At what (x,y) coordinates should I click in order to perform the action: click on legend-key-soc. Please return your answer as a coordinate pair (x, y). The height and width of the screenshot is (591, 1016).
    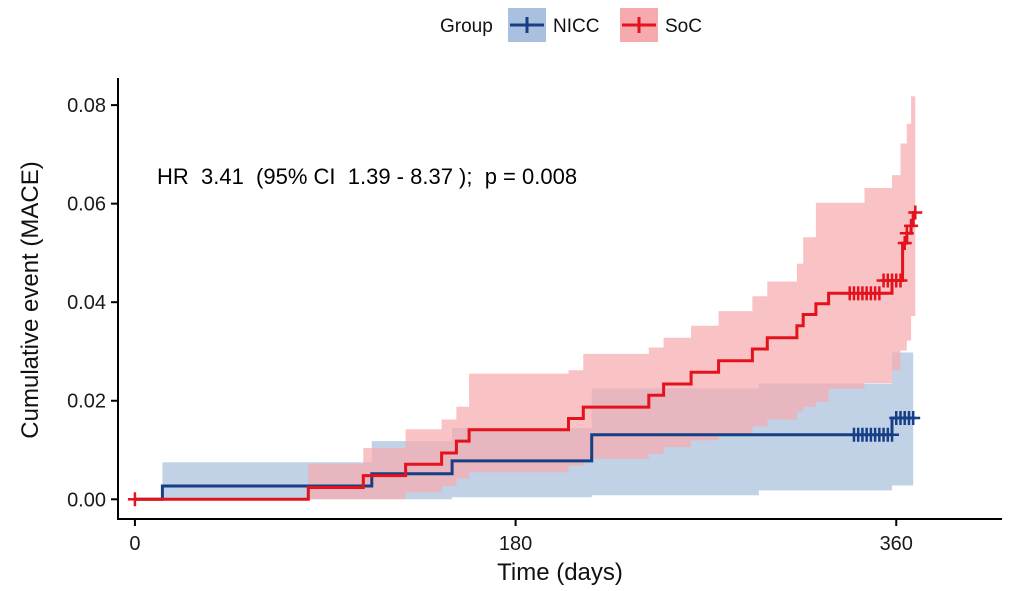
    Looking at the image, I should click on (639, 25).